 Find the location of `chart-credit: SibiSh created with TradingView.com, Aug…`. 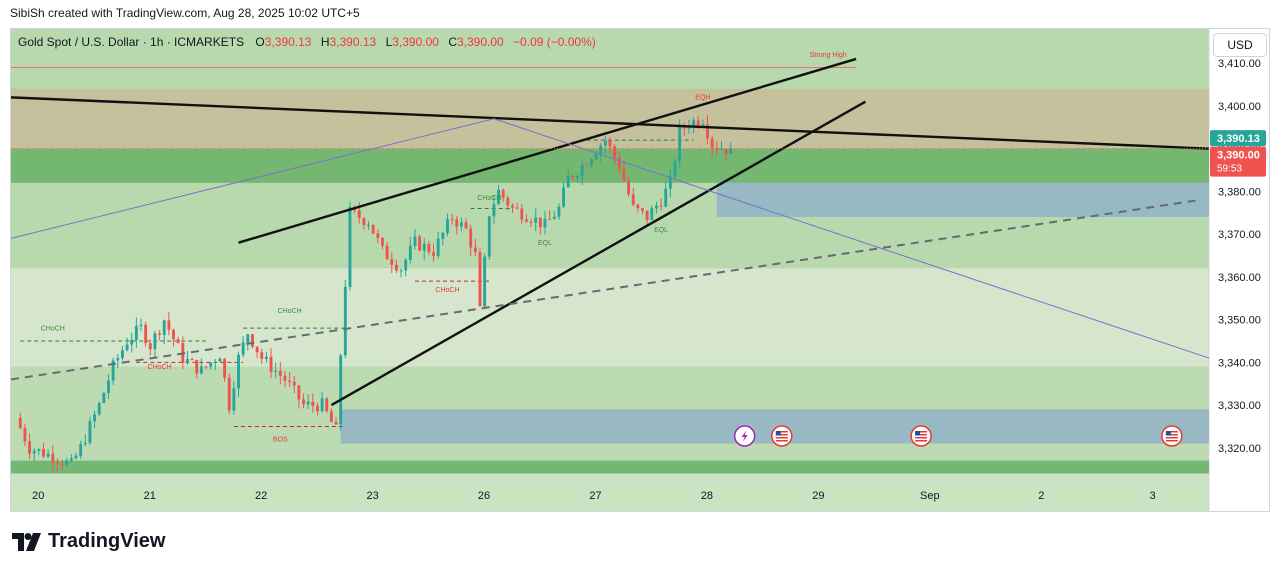

chart-credit: SibiSh created with TradingView.com, Aug… is located at coordinates (185, 13).